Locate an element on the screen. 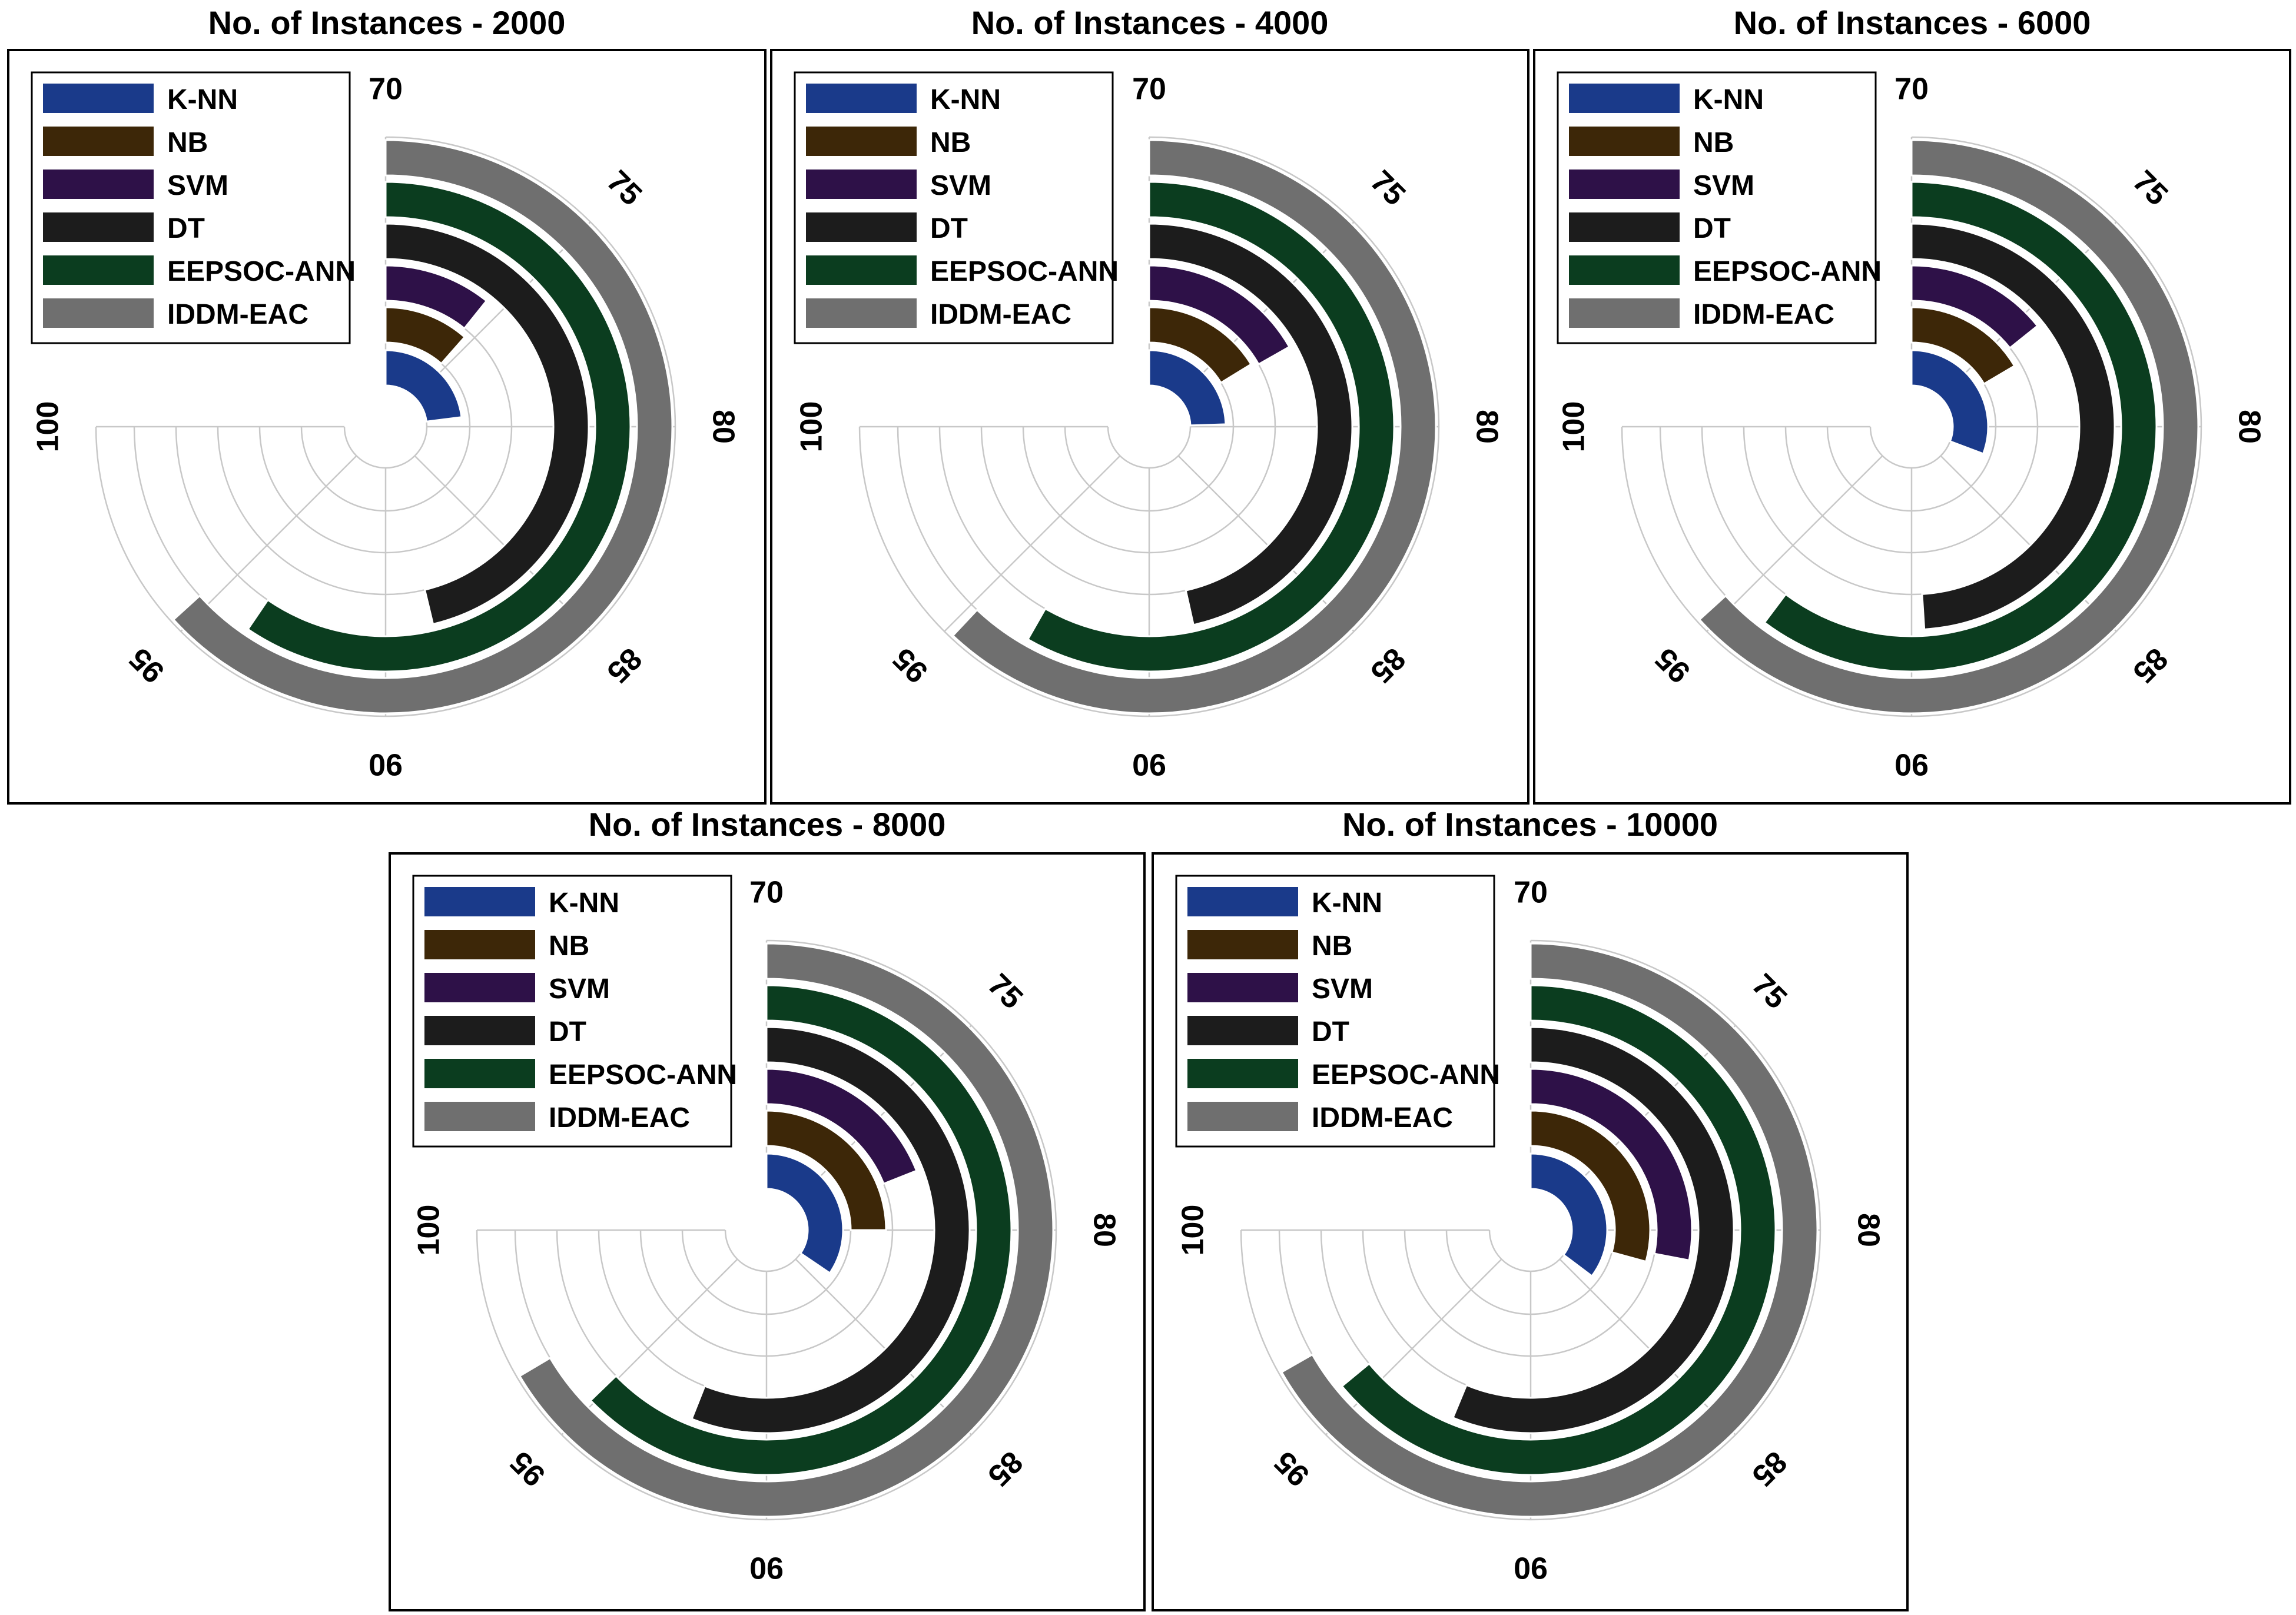 Image resolution: width=2296 pixels, height=1615 pixels. chart-title: No. of Instances - 6000 is located at coordinates (1912, 22).